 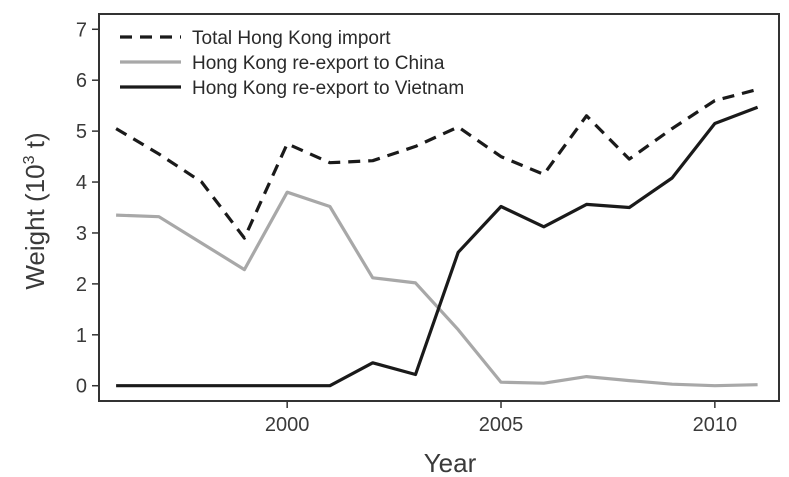 What do you see at coordinates (287, 425) in the screenshot?
I see `x-tick-label: 2000` at bounding box center [287, 425].